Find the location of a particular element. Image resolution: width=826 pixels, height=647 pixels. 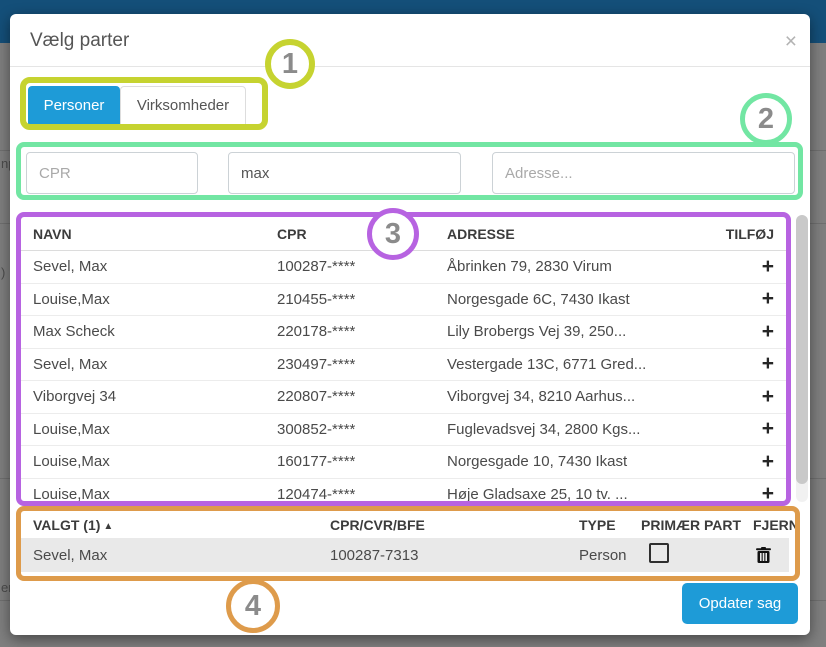

address-search-input is located at coordinates (643, 173).